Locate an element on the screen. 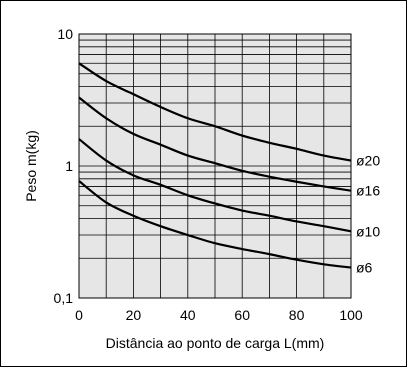  y-tick-label: 10 is located at coordinates (65, 34).